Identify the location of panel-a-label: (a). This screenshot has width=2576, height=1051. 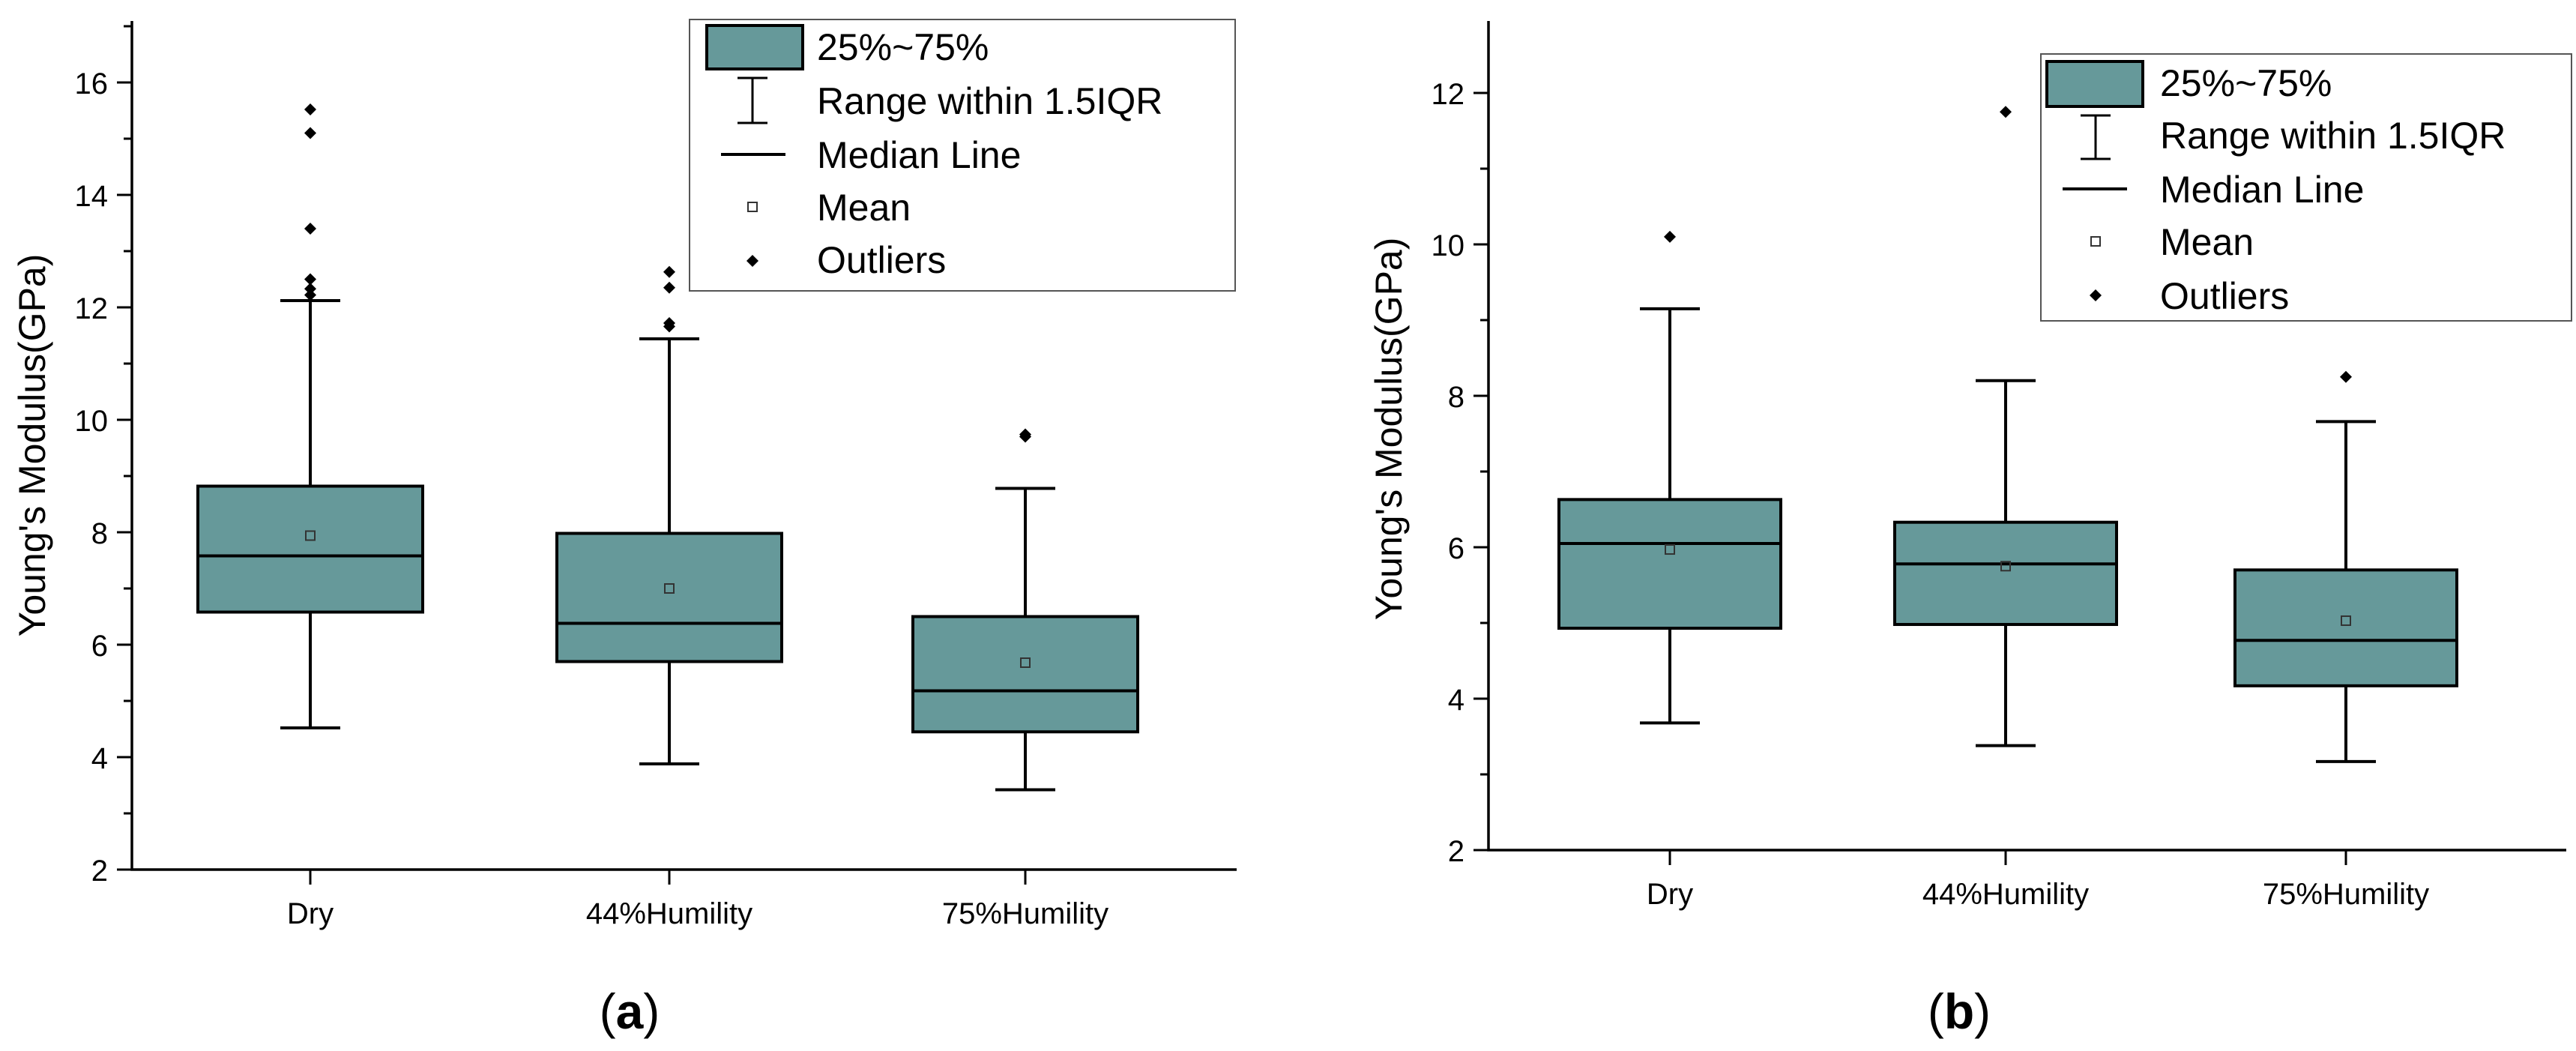
(630, 1011).